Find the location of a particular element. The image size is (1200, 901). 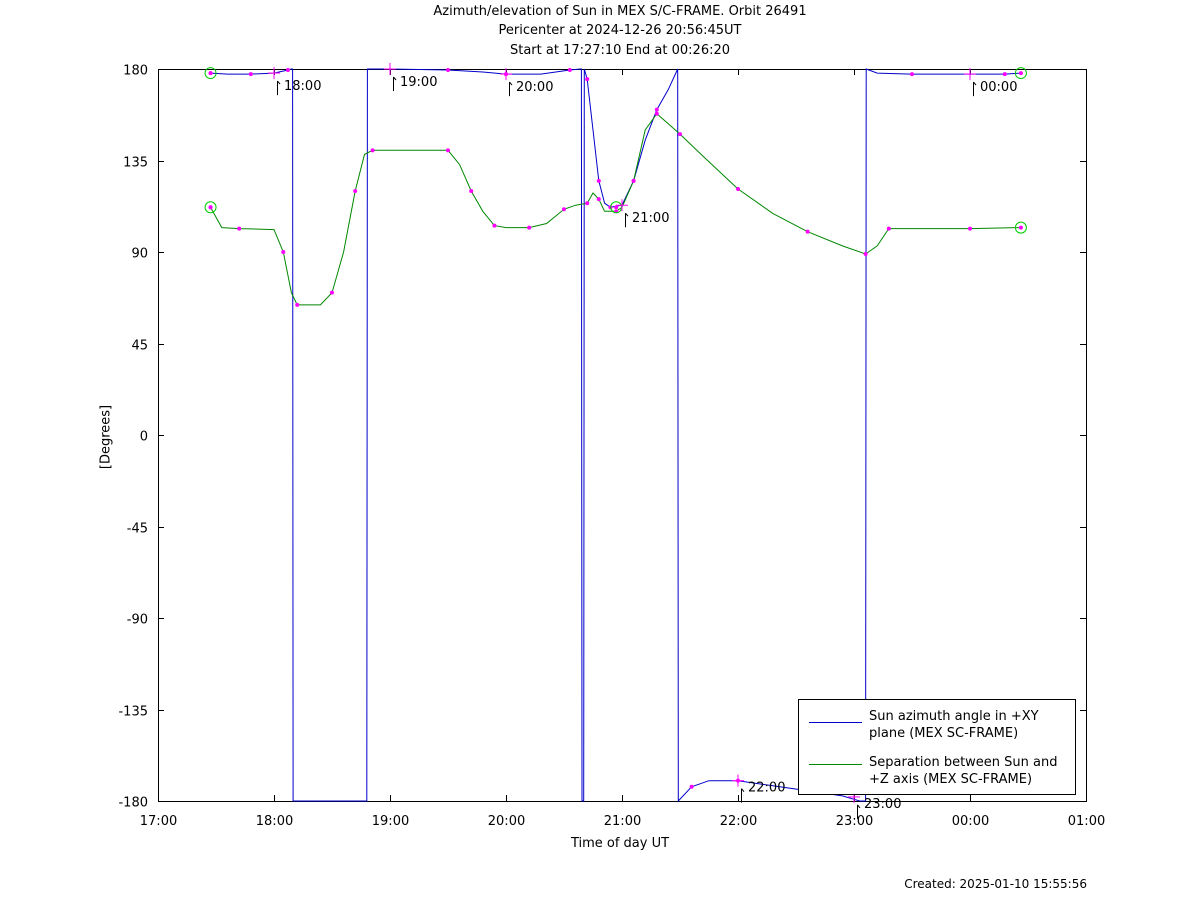

y-tick-label: -45 is located at coordinates (137, 529).